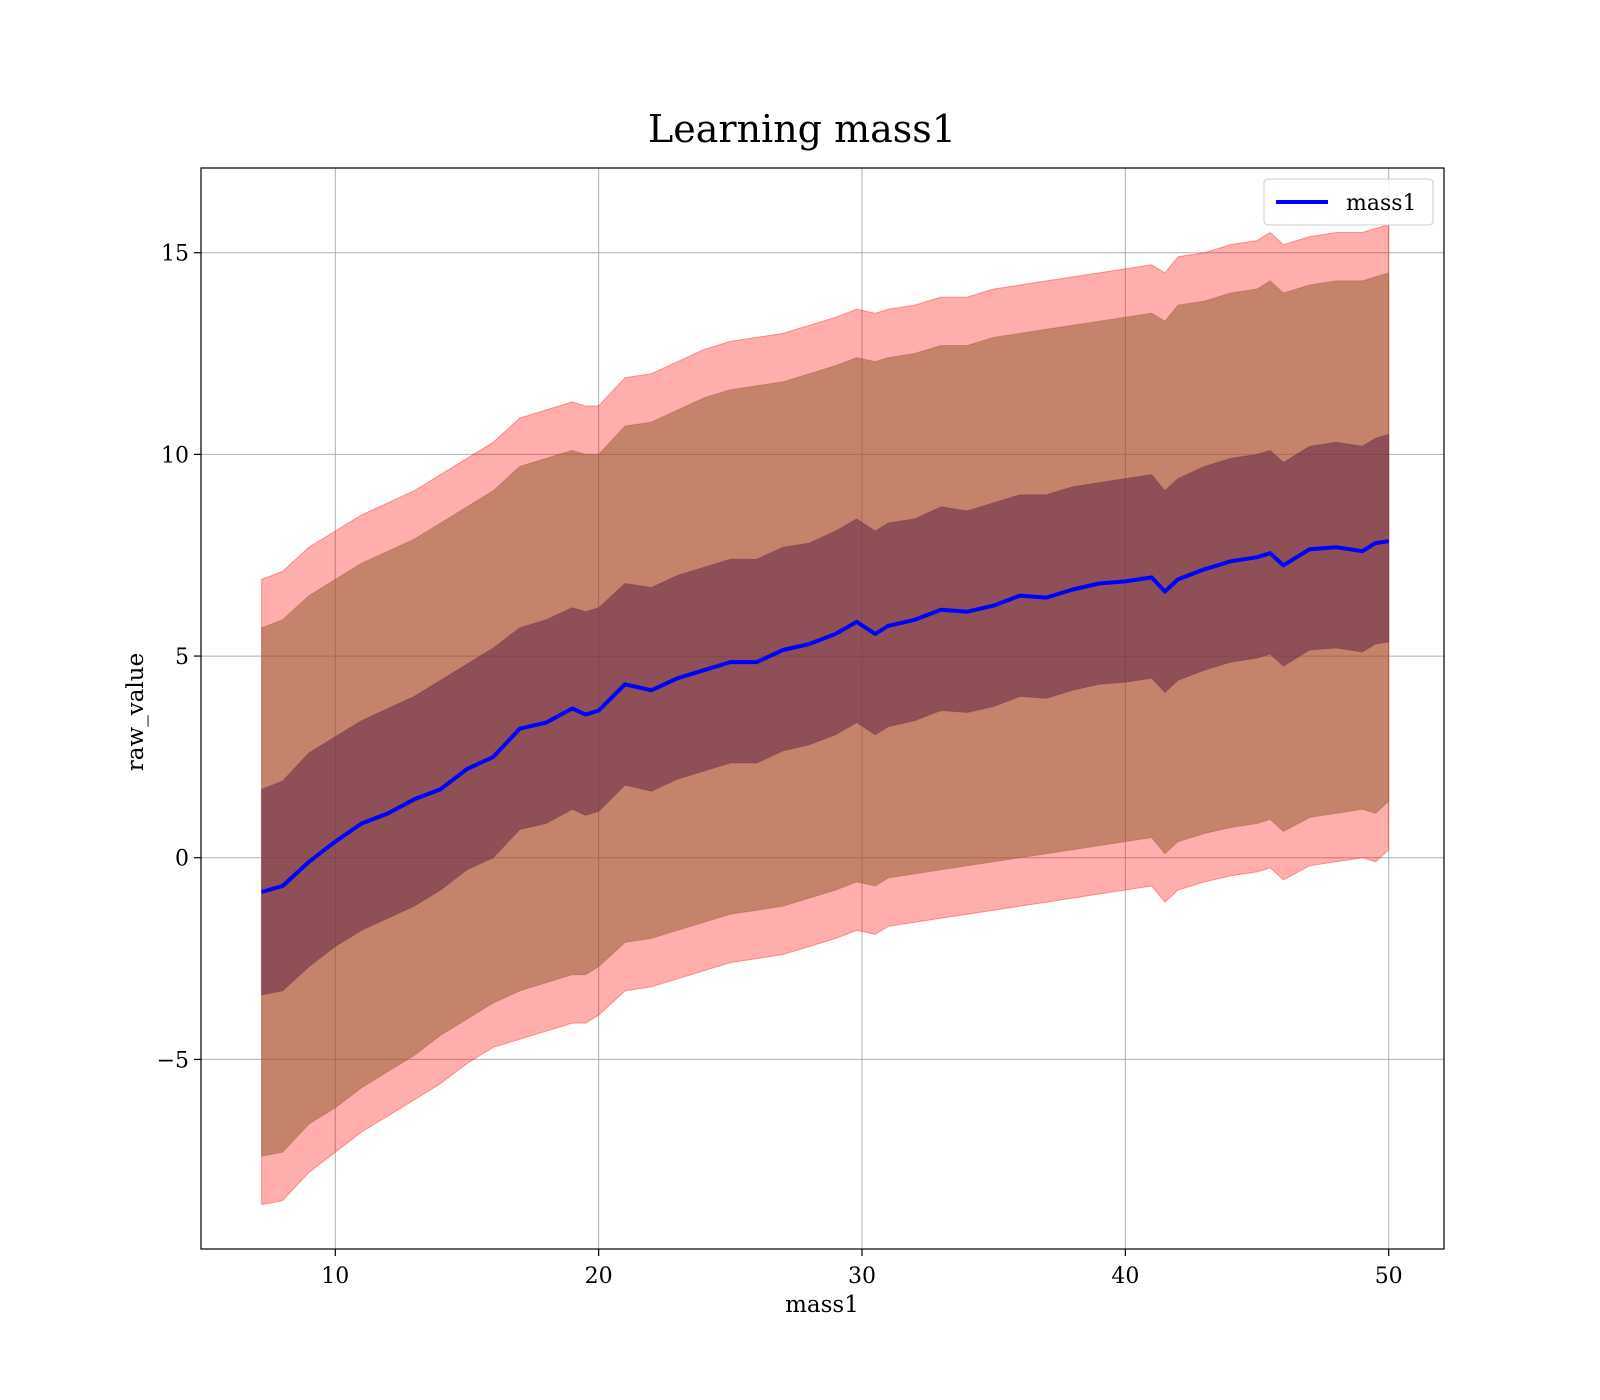 This screenshot has height=1400, width=1600. I want to click on y-tick-label: 15, so click(175, 254).